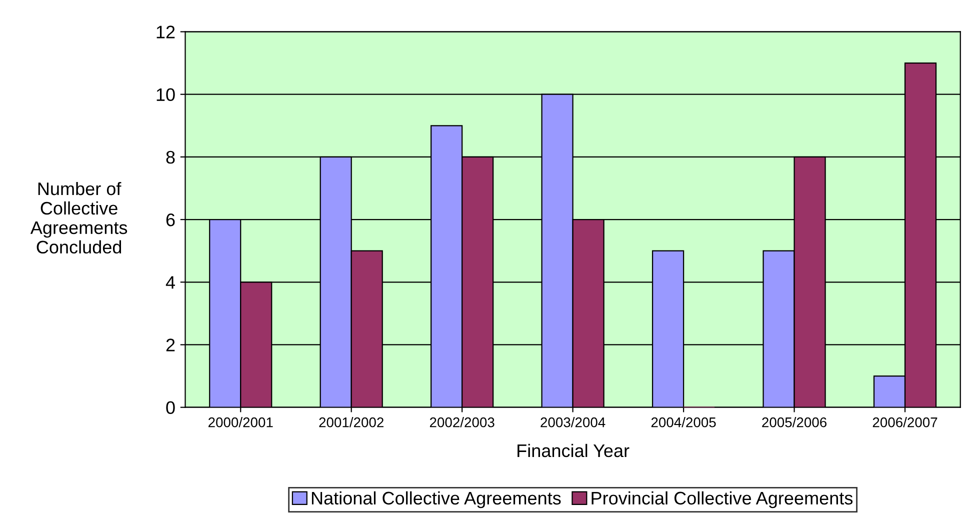 The image size is (975, 529). What do you see at coordinates (574, 451) in the screenshot?
I see `x-axis-title: Financial Year` at bounding box center [574, 451].